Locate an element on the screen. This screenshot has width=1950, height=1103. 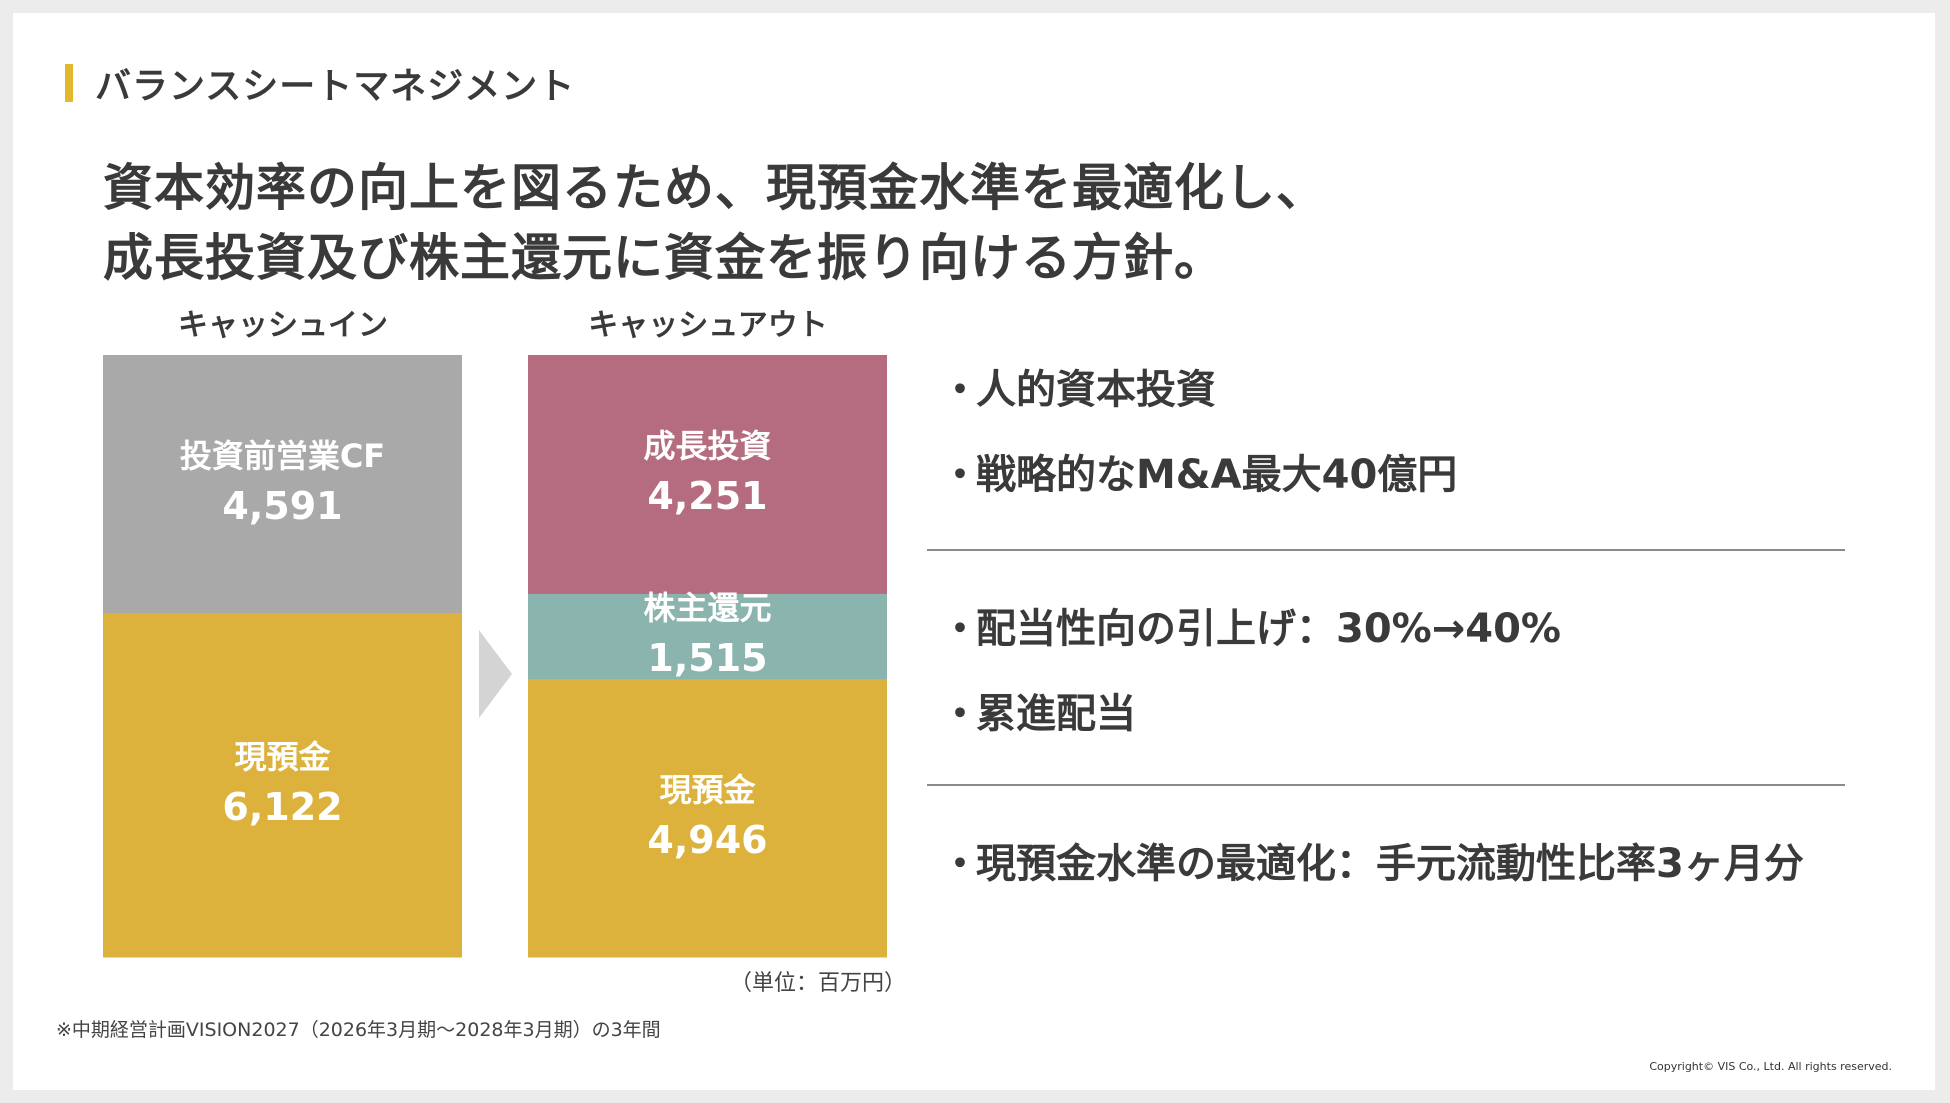
bar-segment-cash-out is located at coordinates (707, 818).